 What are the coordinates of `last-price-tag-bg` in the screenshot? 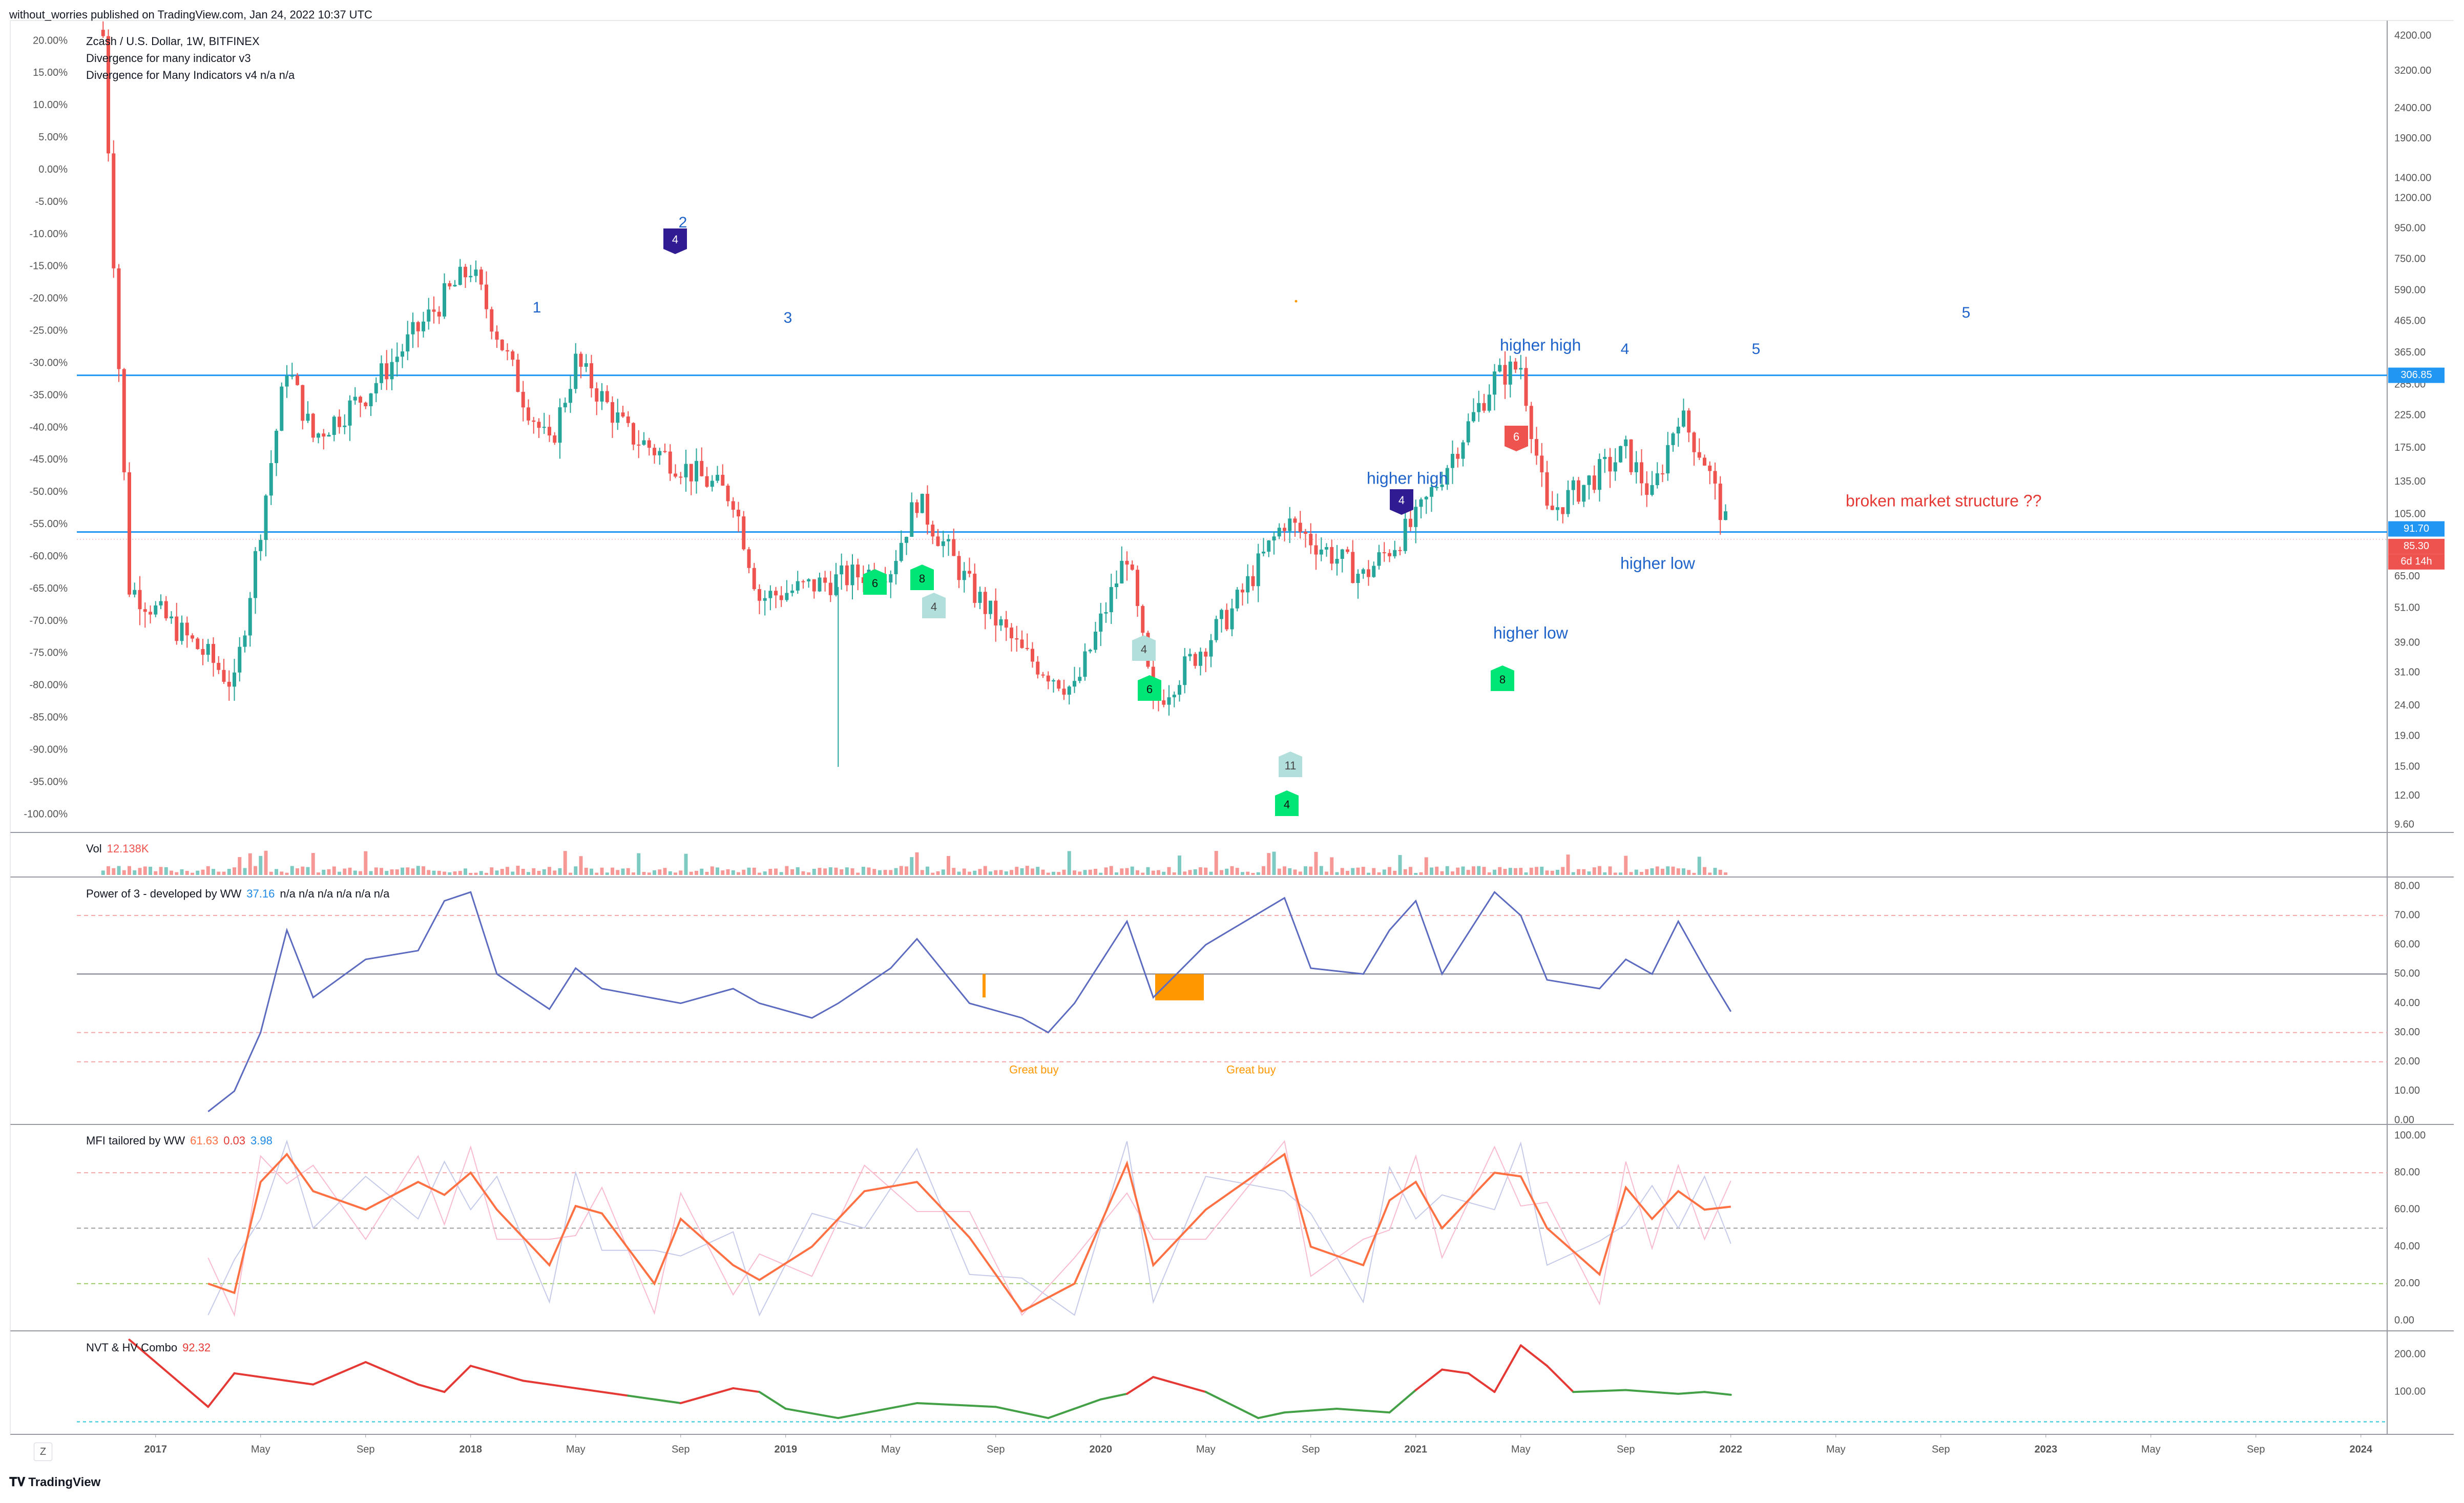 It's located at (2416, 546).